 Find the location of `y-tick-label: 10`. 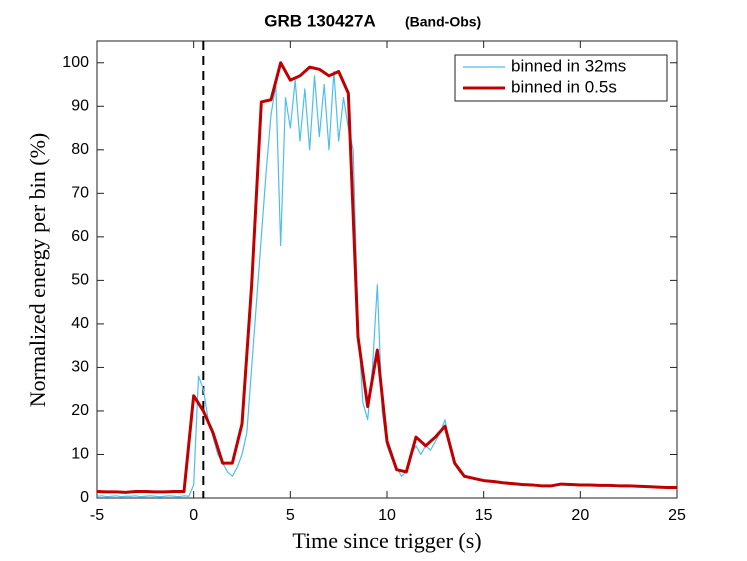

y-tick-label: 10 is located at coordinates (80, 454).